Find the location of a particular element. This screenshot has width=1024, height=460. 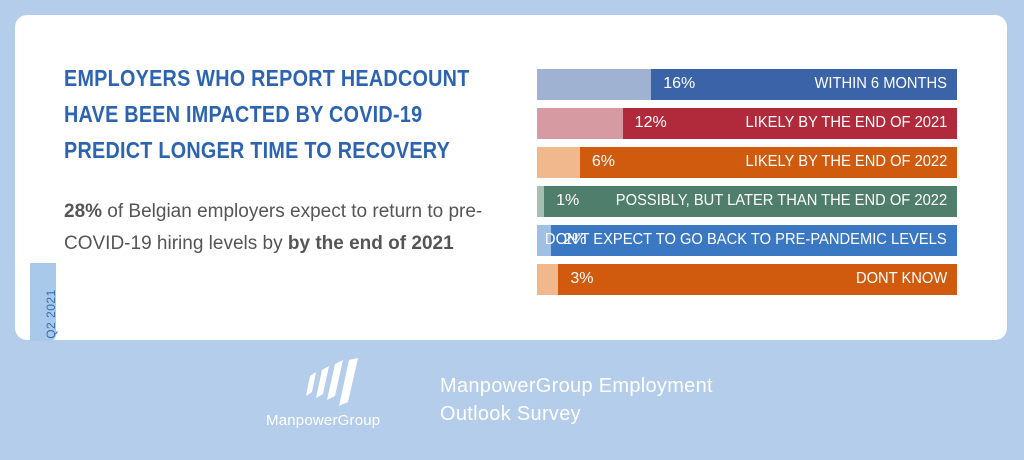

bar-value-label: 6% is located at coordinates (603, 161).